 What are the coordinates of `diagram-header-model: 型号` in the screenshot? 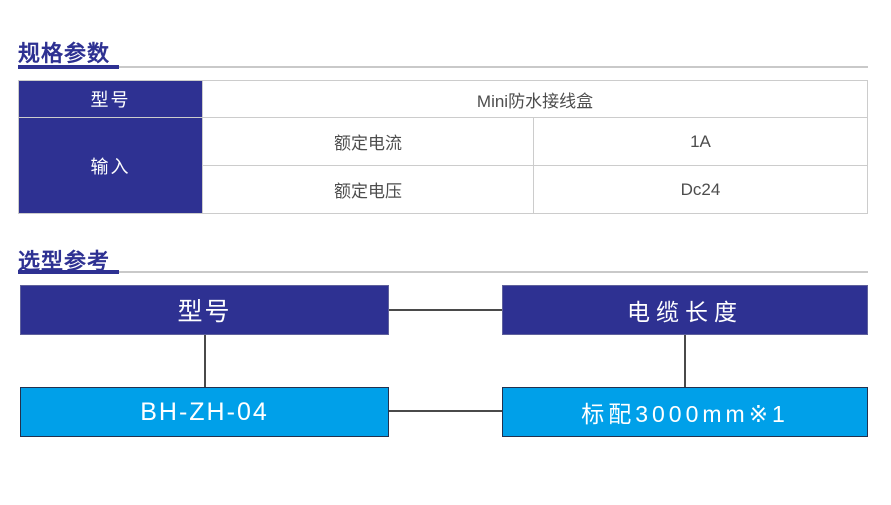 It's located at (204, 310).